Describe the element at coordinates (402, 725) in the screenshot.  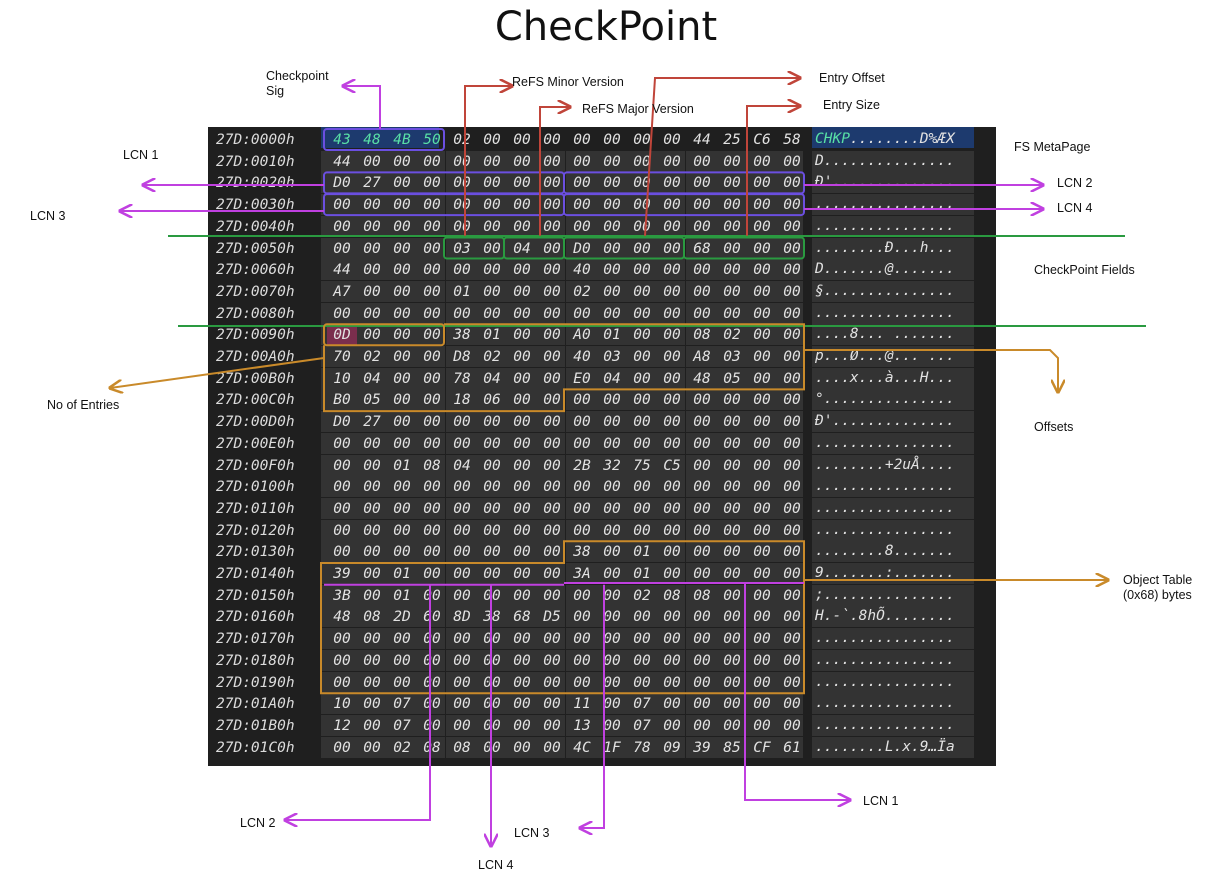
I see `hex-byte: 07` at that location.